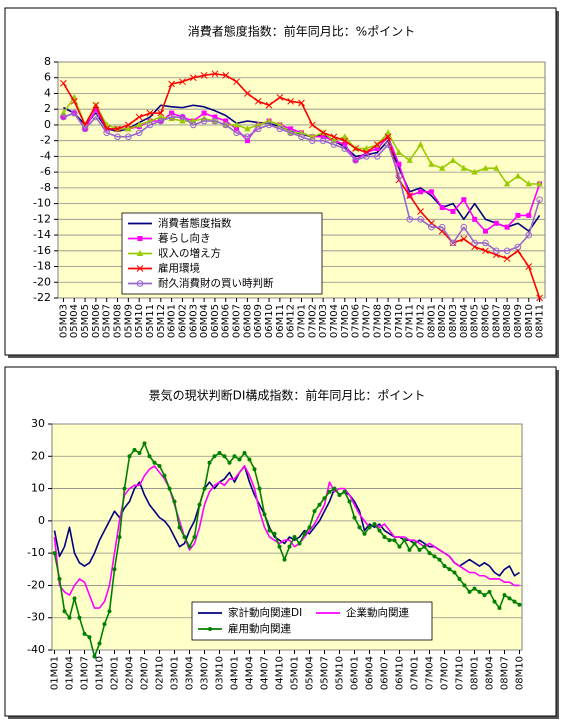 The width and height of the screenshot is (567, 723). What do you see at coordinates (182, 321) in the screenshot?
I see `x-tick-label: 06M02` at bounding box center [182, 321].